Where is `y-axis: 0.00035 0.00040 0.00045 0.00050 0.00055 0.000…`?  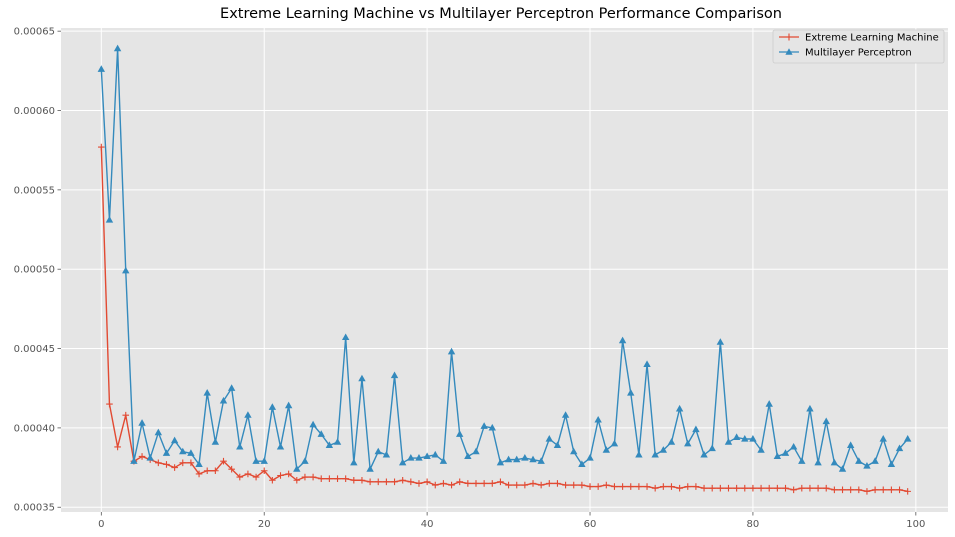
y-axis: 0.00035 0.00040 0.00045 0.00050 0.00055 0.000… is located at coordinates (37, 270).